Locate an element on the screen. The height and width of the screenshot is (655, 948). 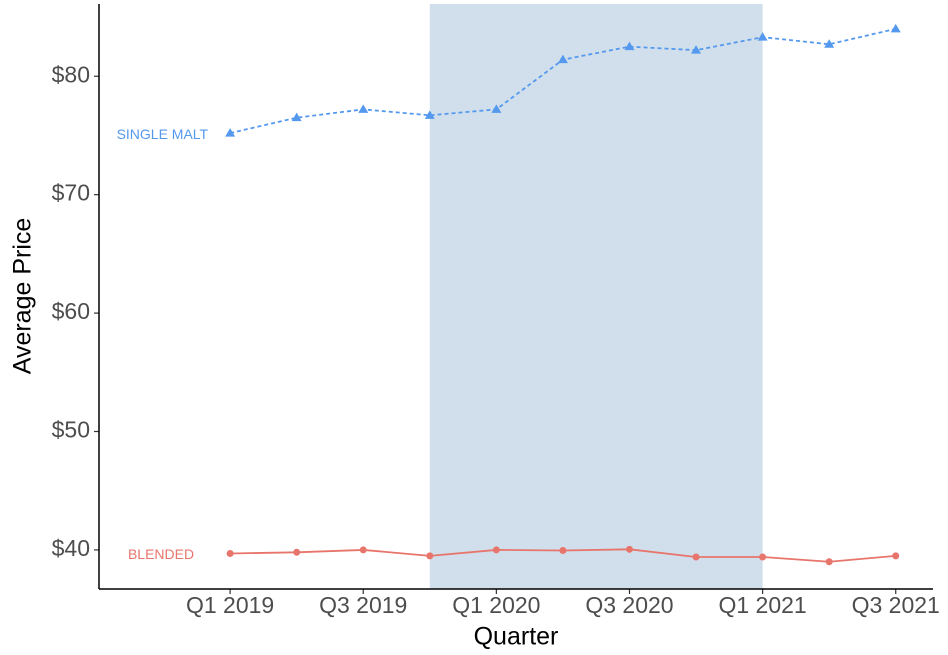
x-tick-label: Q1 2019 is located at coordinates (230, 605).